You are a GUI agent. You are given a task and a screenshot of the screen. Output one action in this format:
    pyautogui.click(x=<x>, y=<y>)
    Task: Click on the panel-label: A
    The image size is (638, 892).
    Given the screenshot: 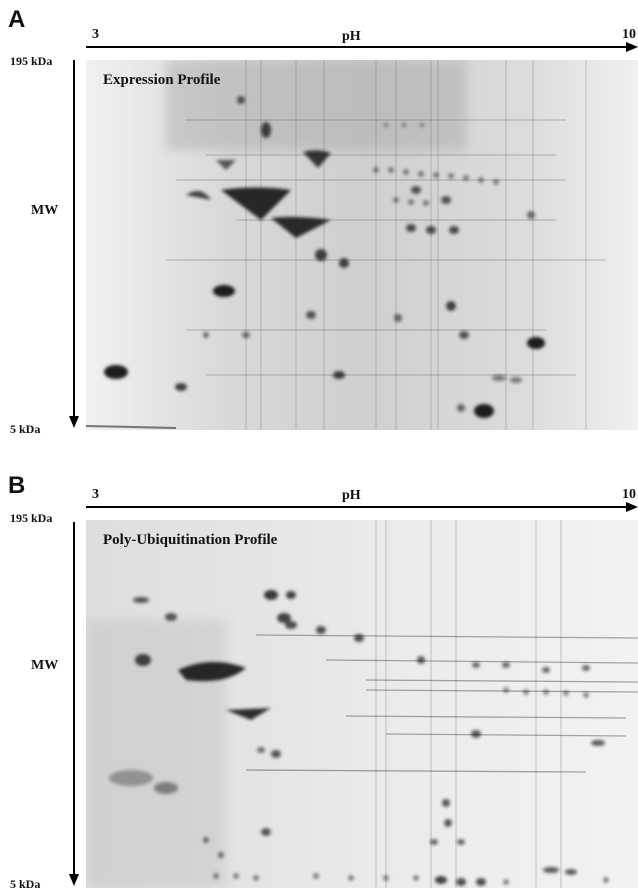 What is the action you would take?
    pyautogui.click(x=17, y=19)
    